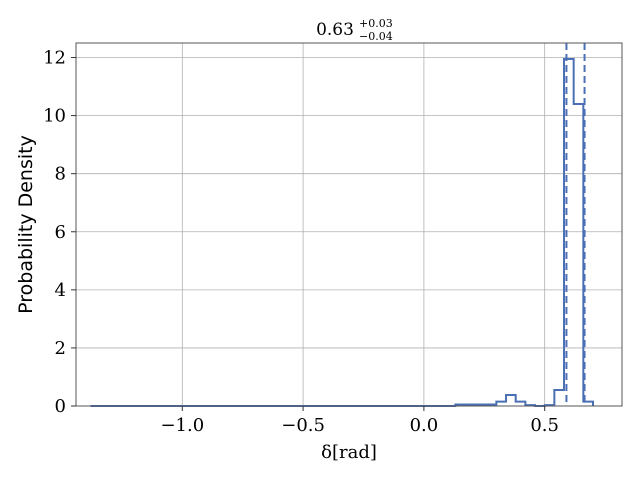  I want to click on y-axis-label: Probability Density, so click(26, 224).